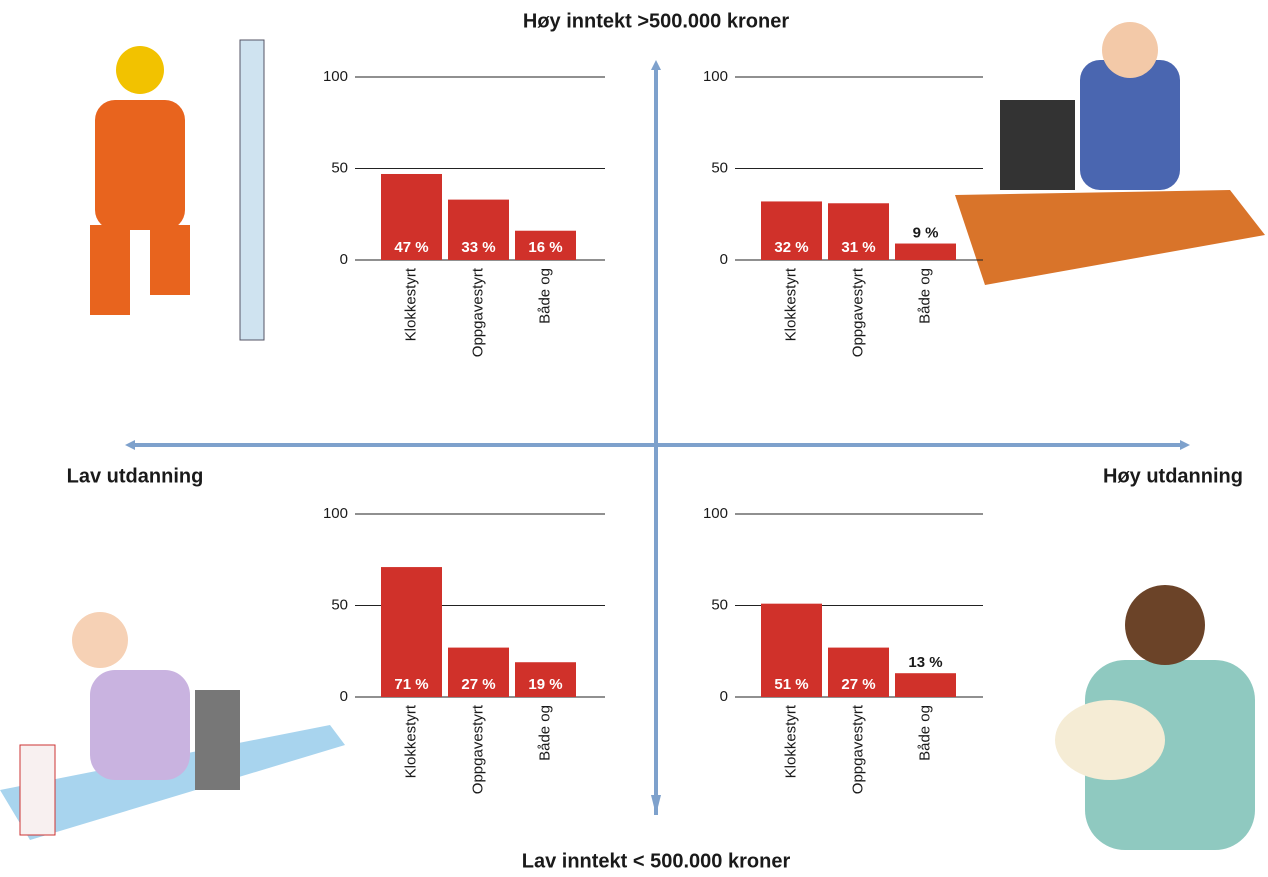  I want to click on illustration-worker, so click(177, 190).